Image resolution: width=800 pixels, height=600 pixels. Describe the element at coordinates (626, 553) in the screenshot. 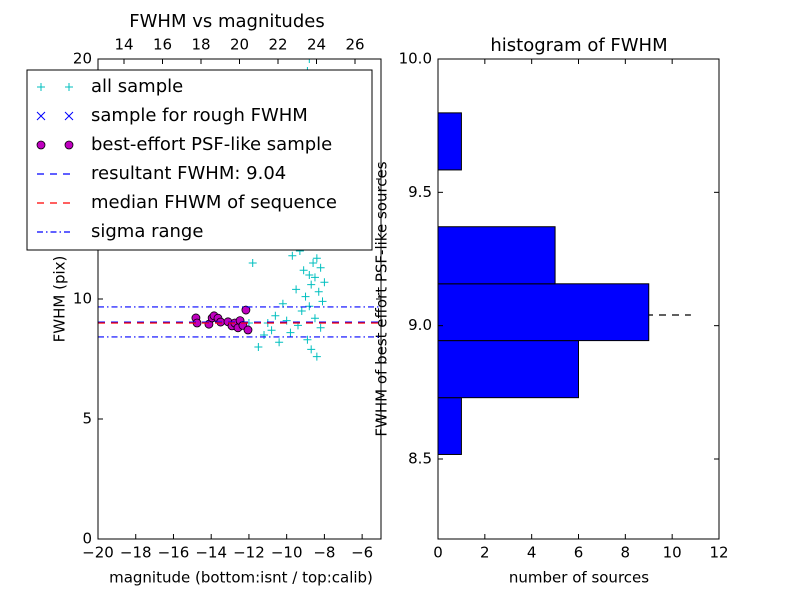

I see `x-tick-label: 8` at that location.